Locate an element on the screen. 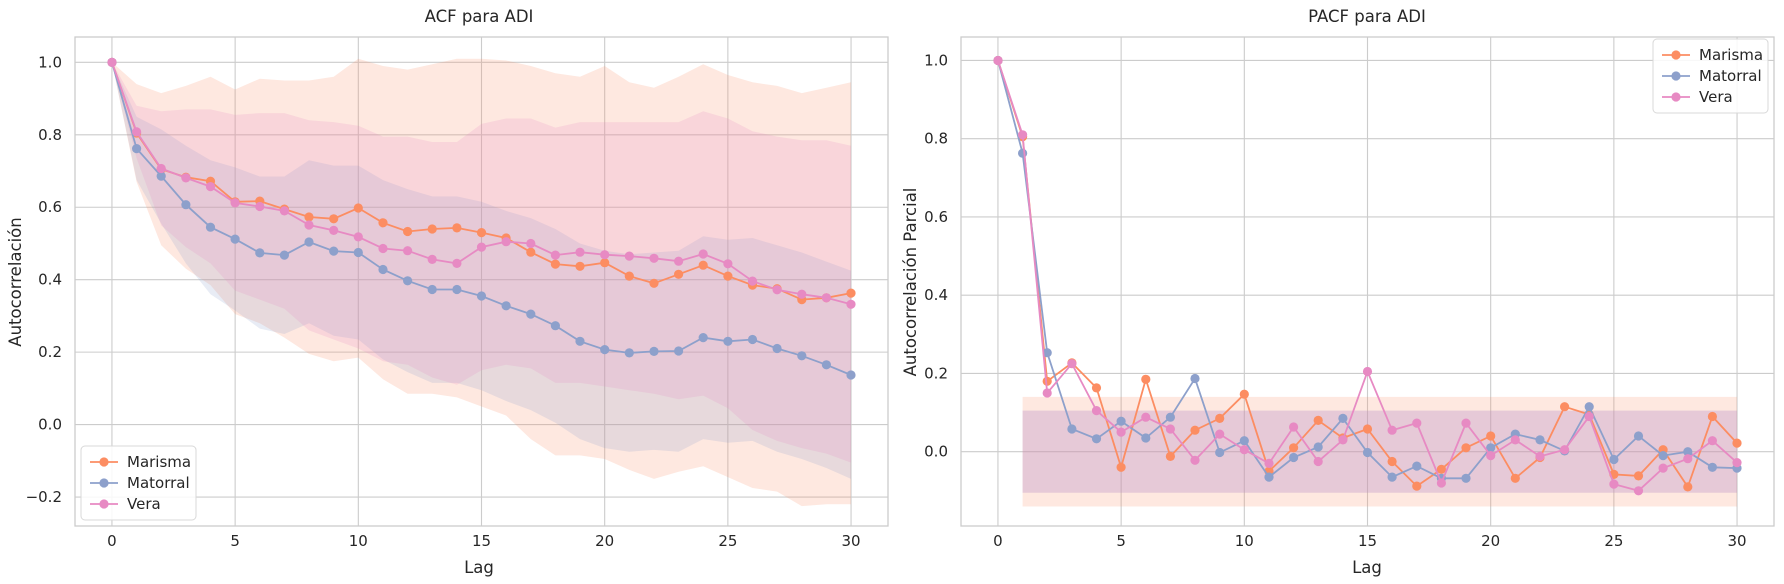 The image size is (1784, 584). pacf-x-tick-label: 0 is located at coordinates (998, 541).